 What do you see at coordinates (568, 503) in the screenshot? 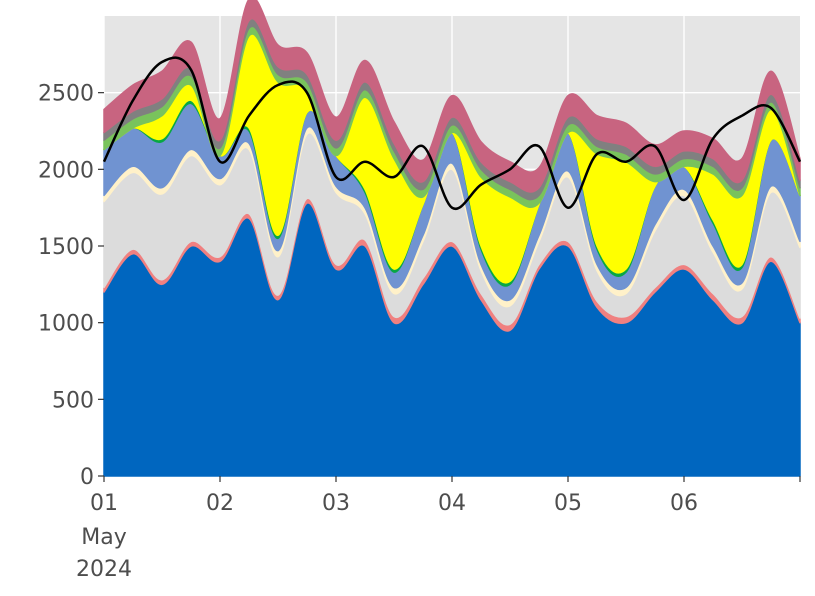
I see `x-tick-label-4: 05` at bounding box center [568, 503].